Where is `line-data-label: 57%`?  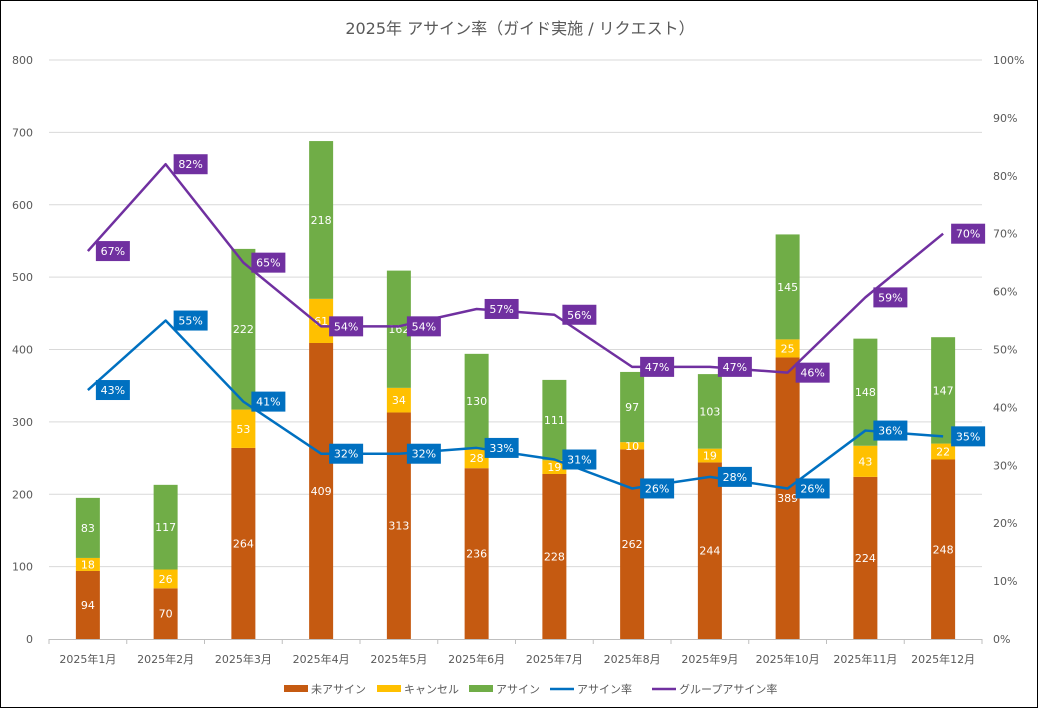 line-data-label: 57% is located at coordinates (501, 309).